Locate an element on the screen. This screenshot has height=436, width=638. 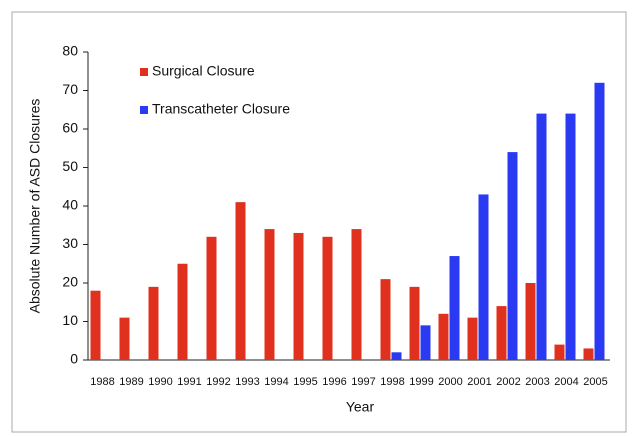
y-tick-label: 30 is located at coordinates (70, 243).